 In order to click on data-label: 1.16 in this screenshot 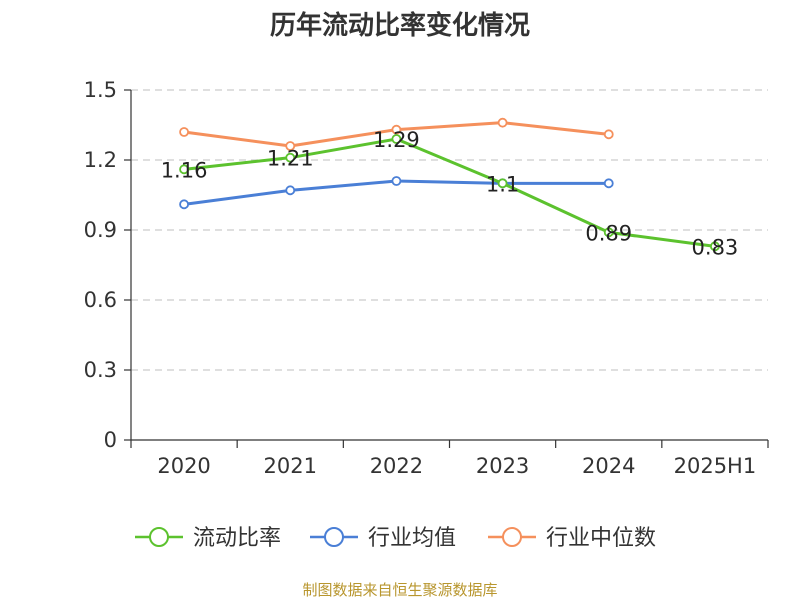, I will do `click(184, 170)`.